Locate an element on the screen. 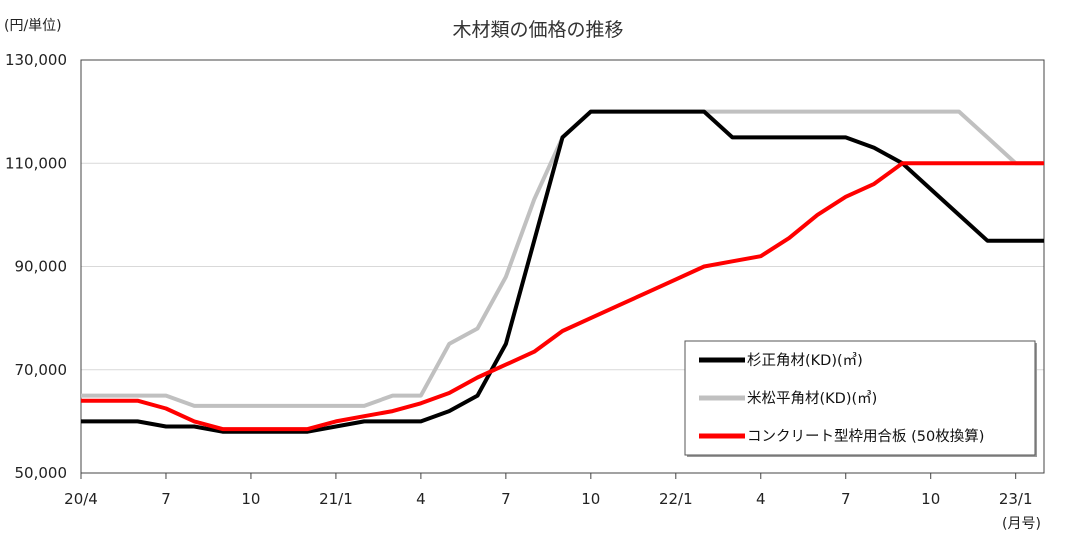 The image size is (1078, 539). y-tick-label: 90,000 is located at coordinates (41, 267).